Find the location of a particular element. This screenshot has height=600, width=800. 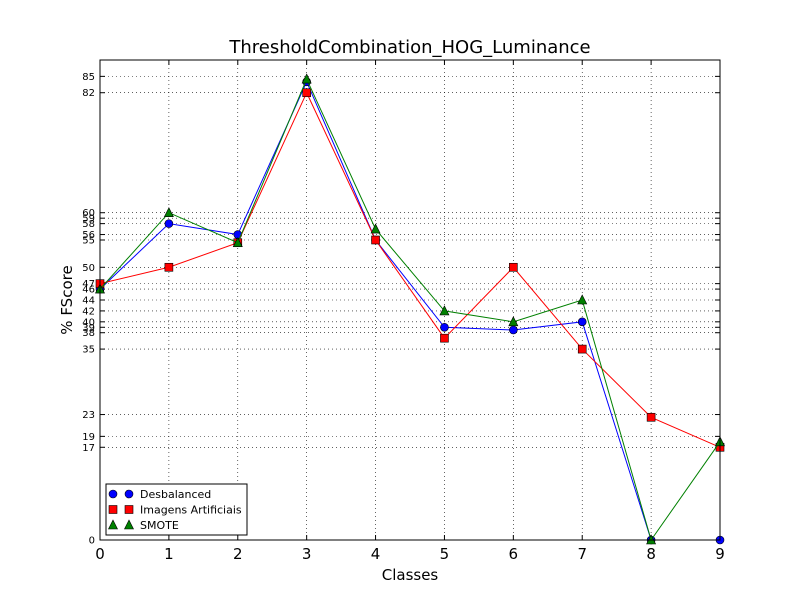

y-tick-label: 39 is located at coordinates (88, 328).